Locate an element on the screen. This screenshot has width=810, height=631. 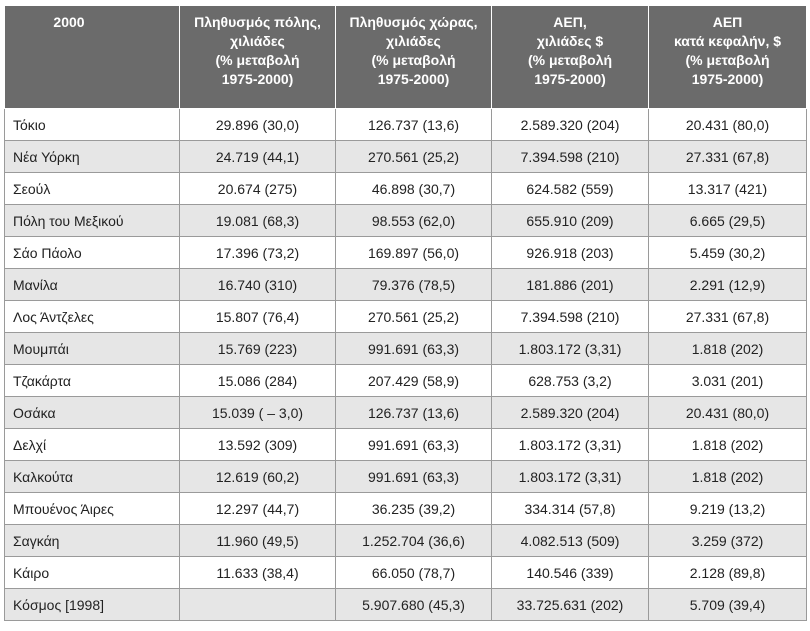
gdp-cell: 334.314 (57,8) is located at coordinates (570, 508).